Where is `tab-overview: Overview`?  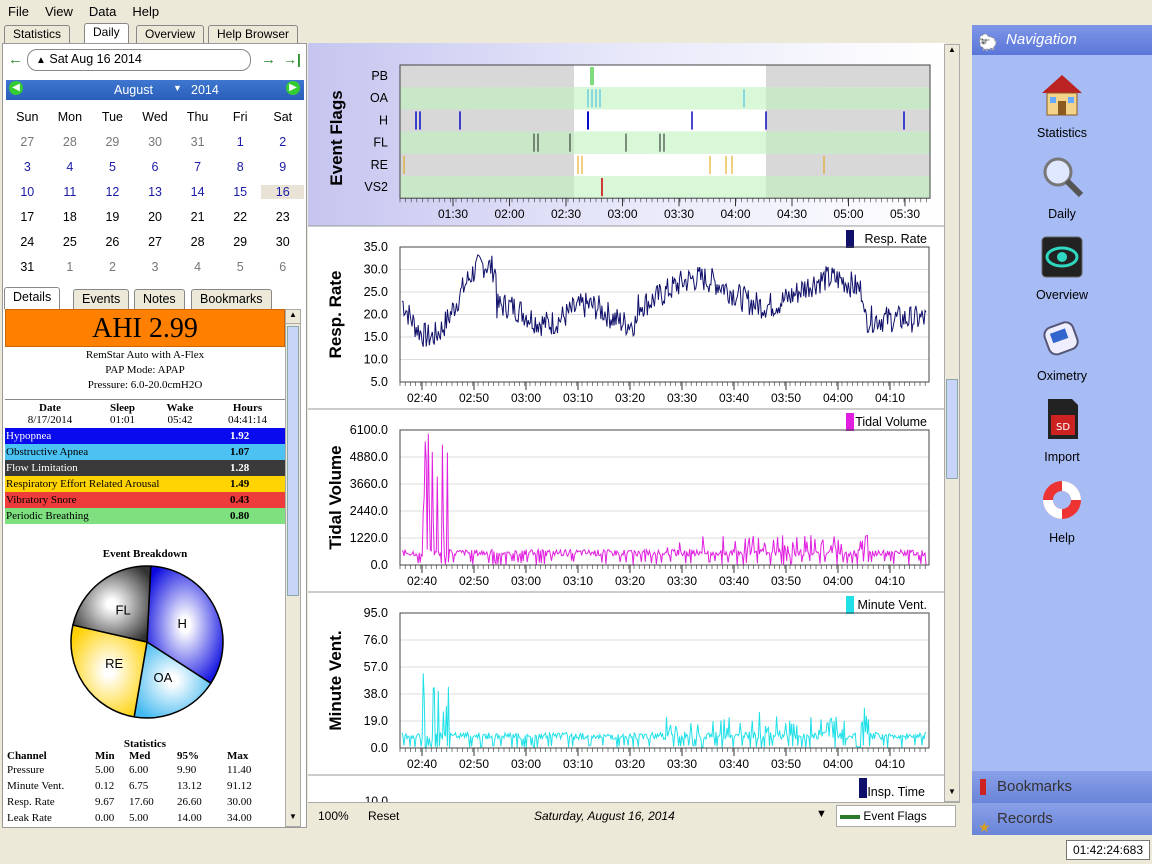
tab-overview: Overview is located at coordinates (170, 34).